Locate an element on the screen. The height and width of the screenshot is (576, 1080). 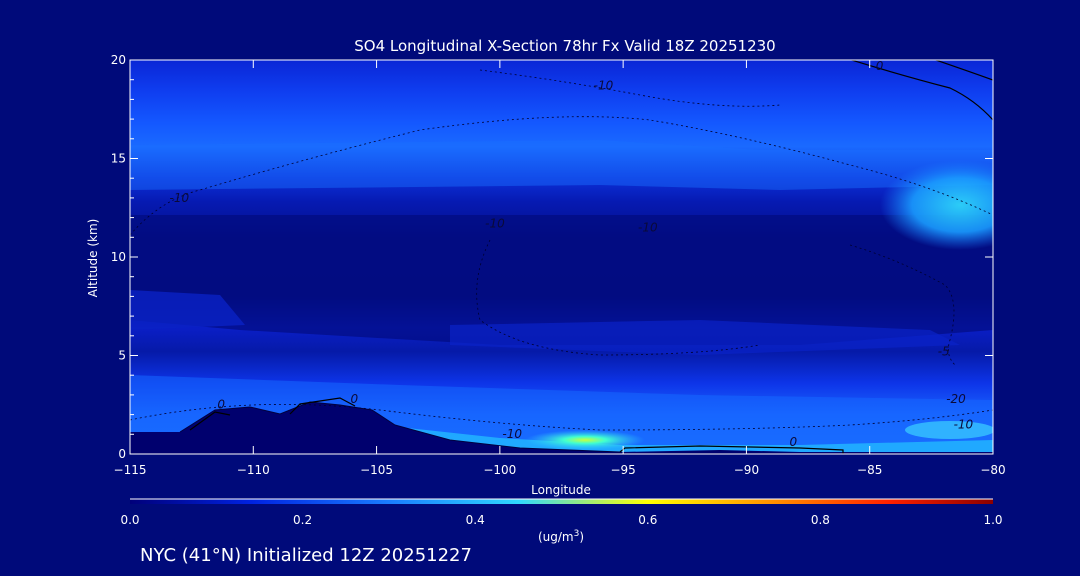
x-tick-label: −90 is located at coordinates (746, 470).